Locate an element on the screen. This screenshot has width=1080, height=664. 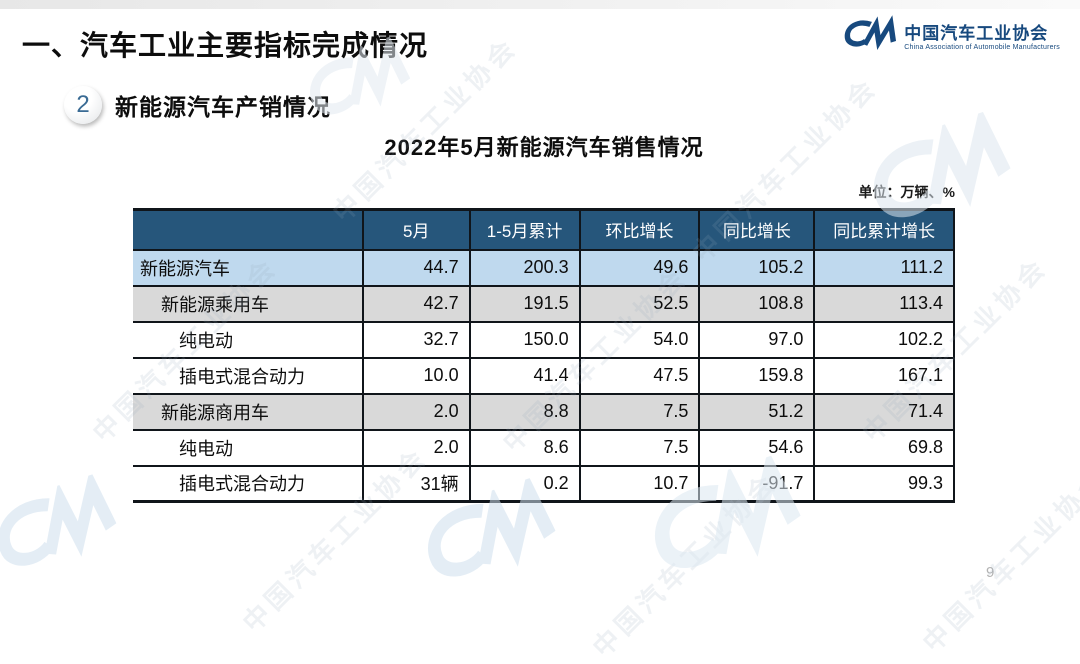
cell-value: 108.8 is located at coordinates (756, 303).